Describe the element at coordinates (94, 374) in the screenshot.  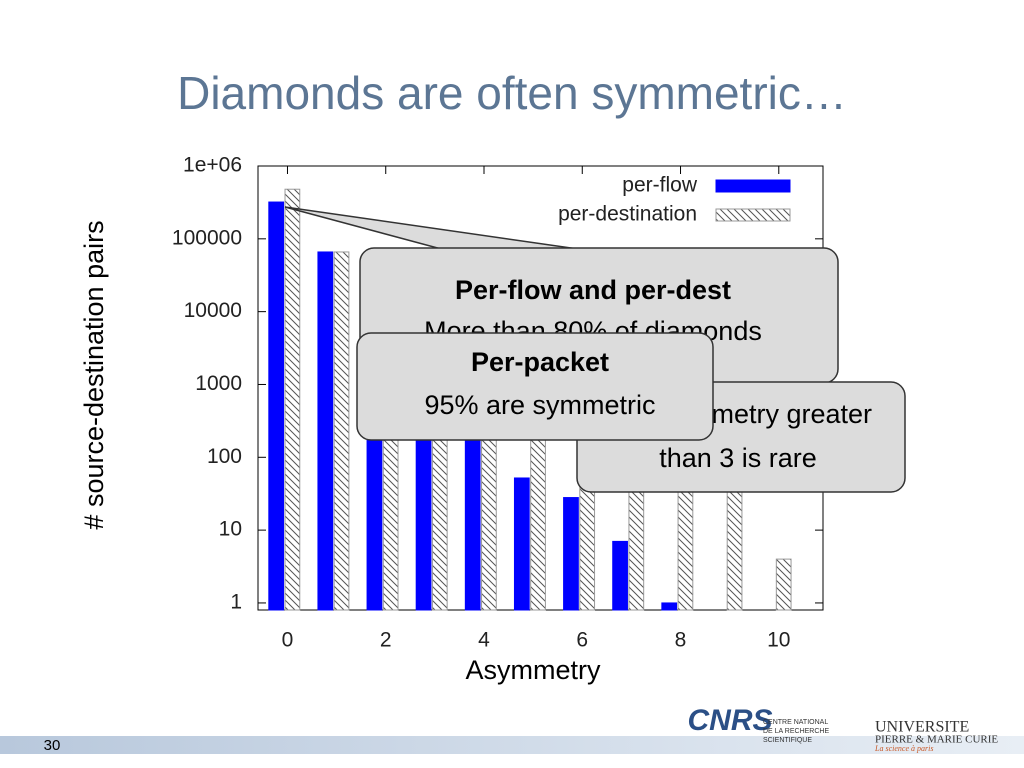
I see `y-axis-label: # source-destination pairs` at that location.